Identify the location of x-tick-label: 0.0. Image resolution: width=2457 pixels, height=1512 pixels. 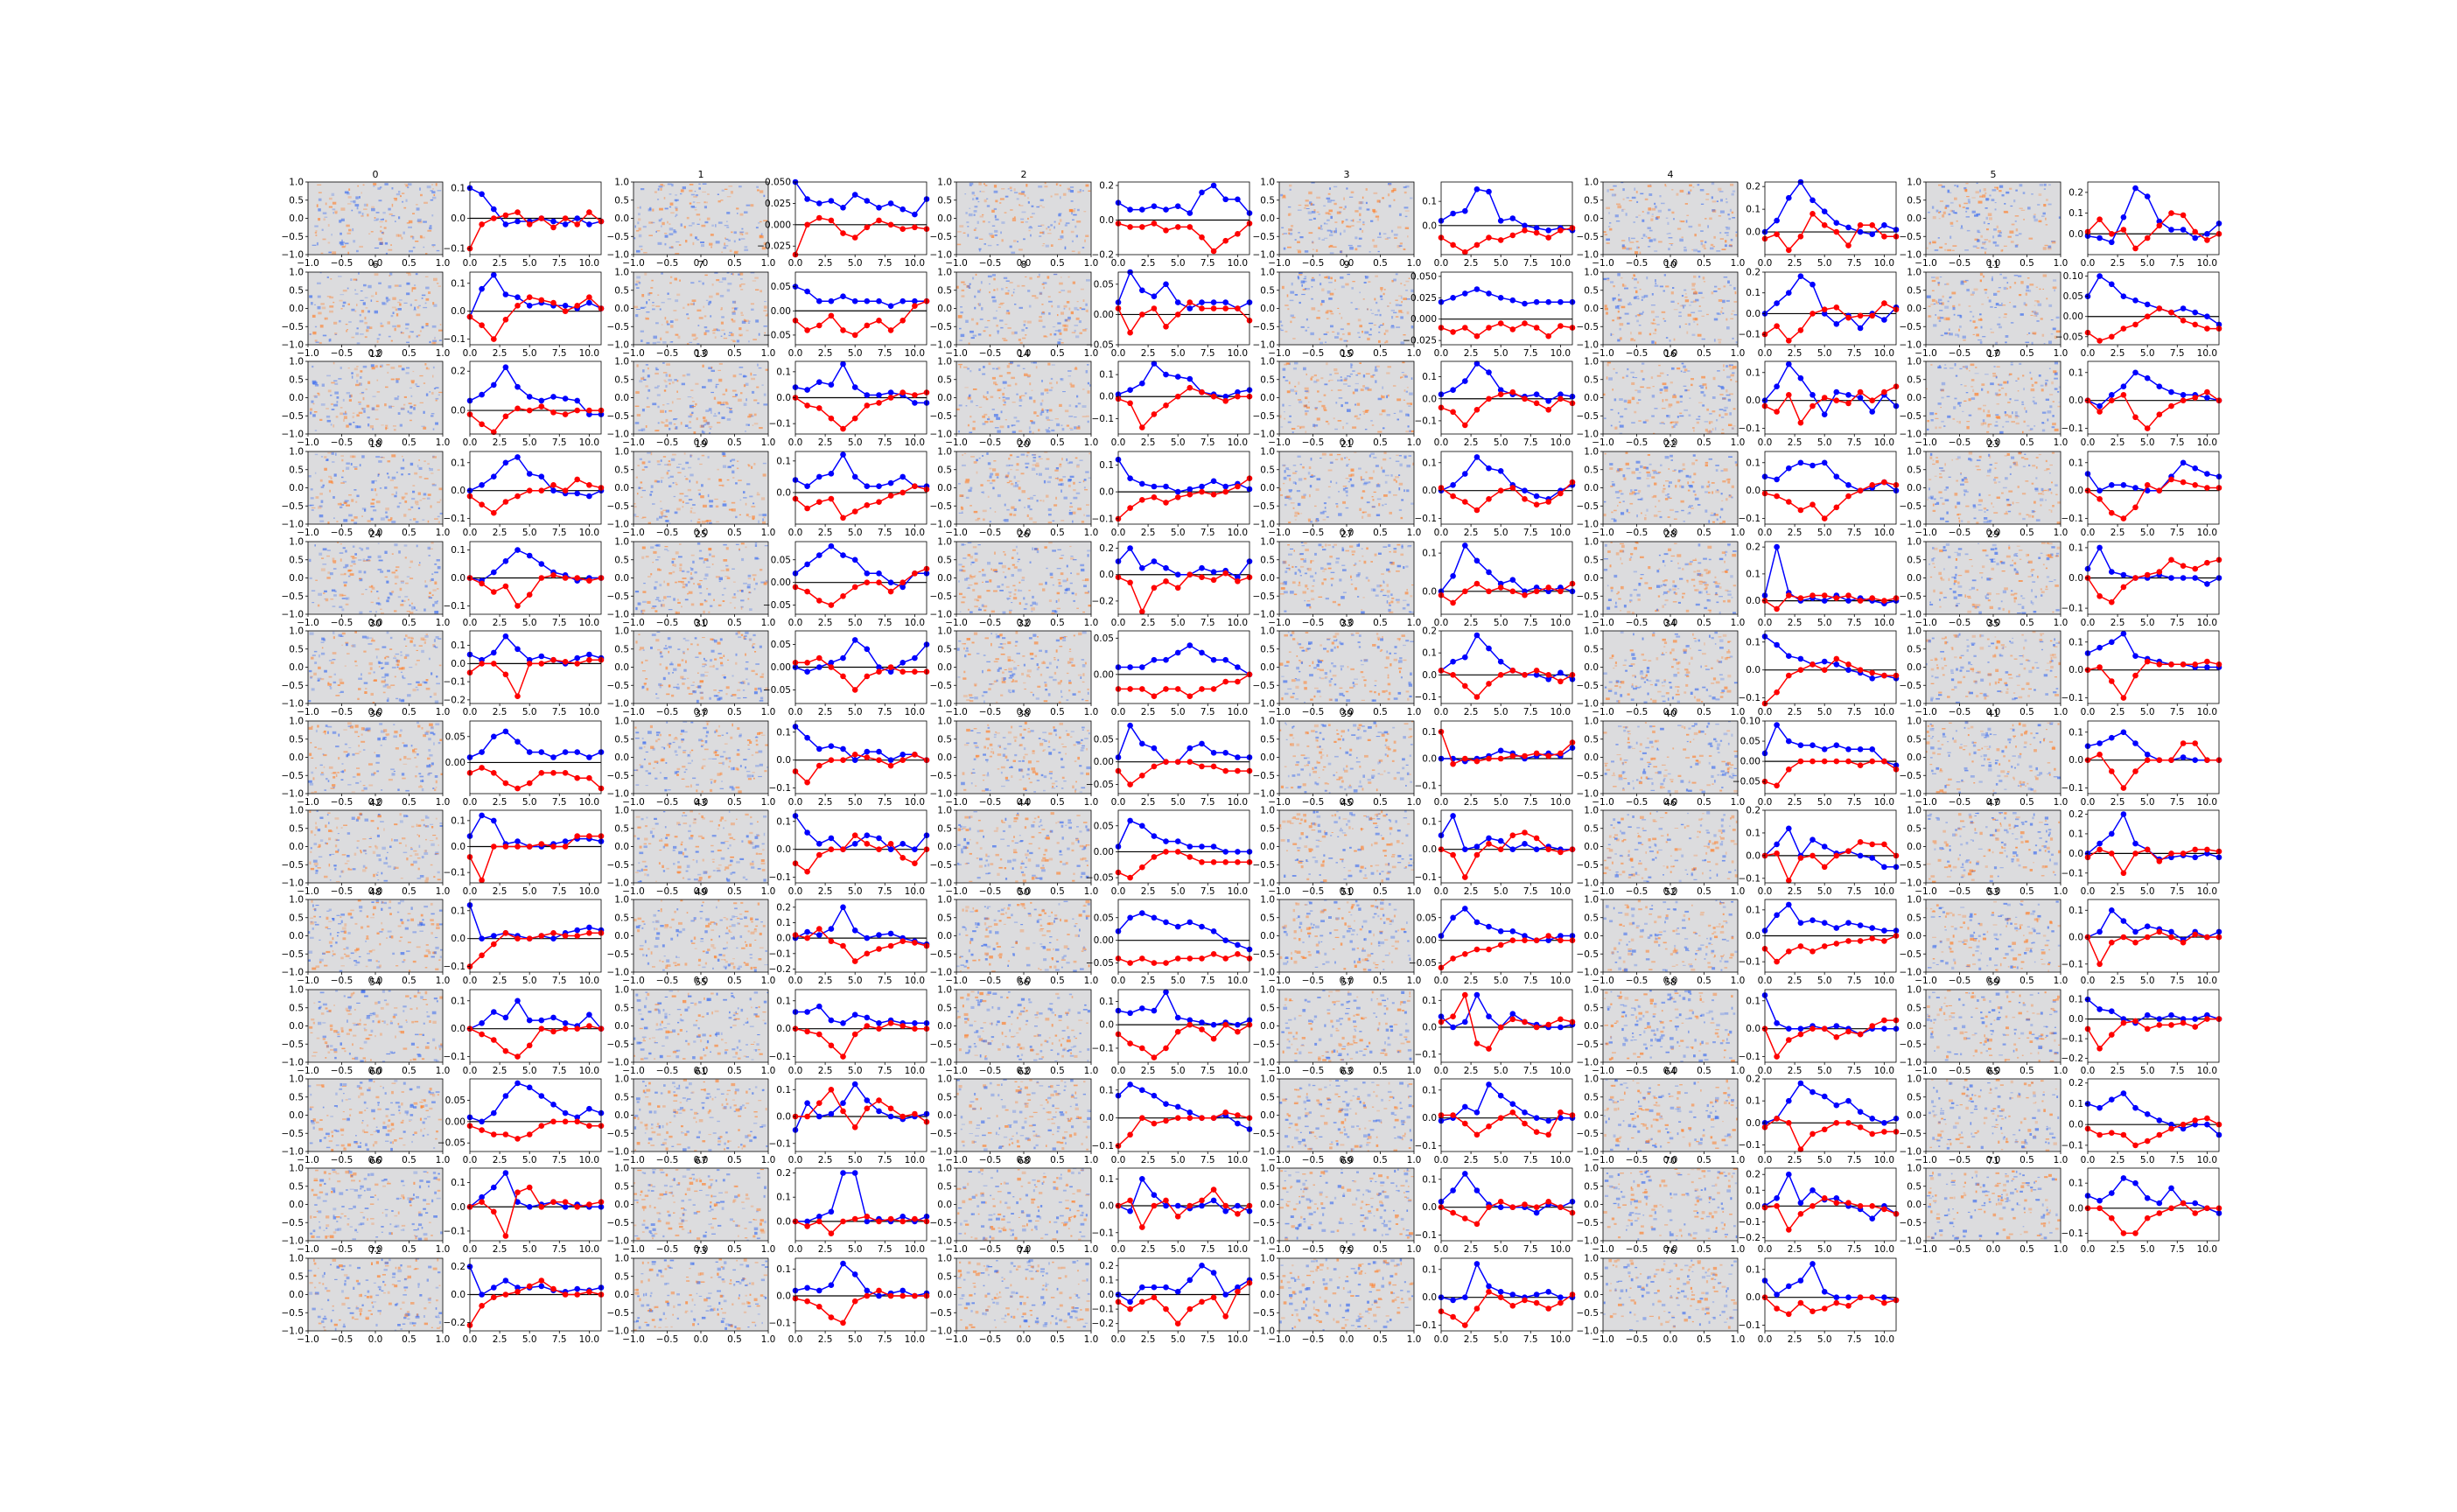
(795, 353).